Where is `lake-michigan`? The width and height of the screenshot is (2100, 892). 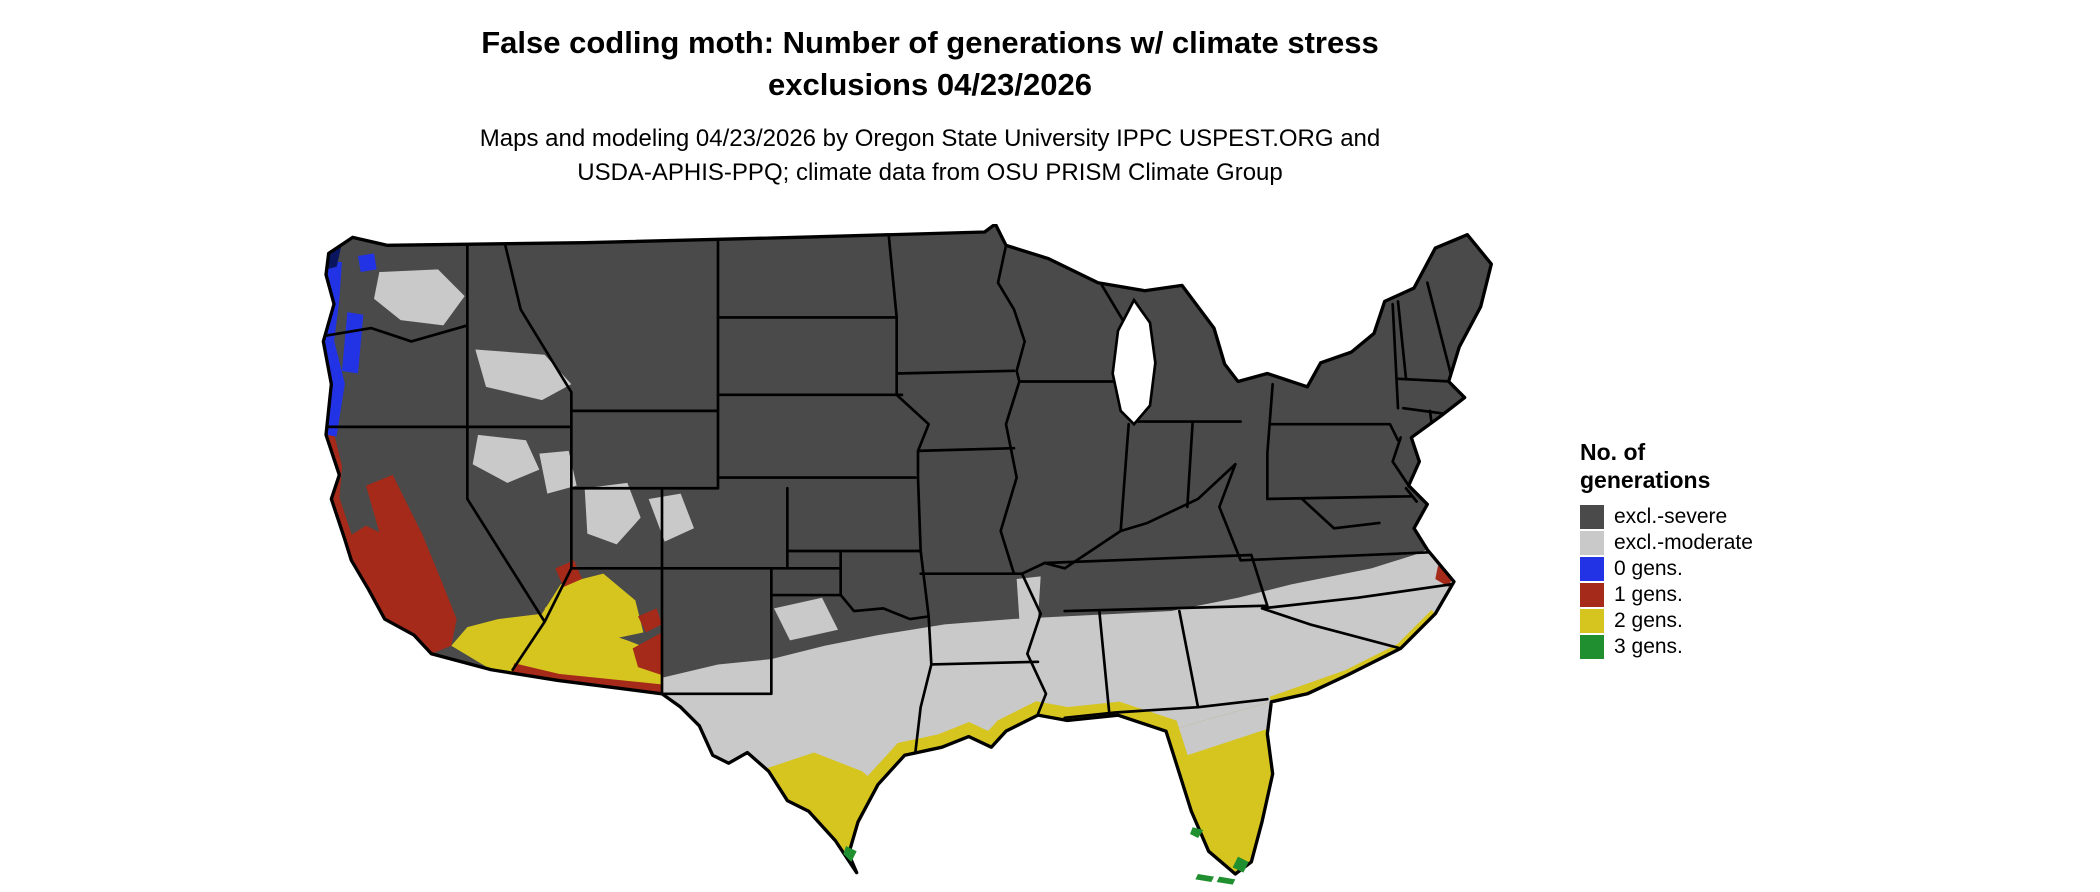 lake-michigan is located at coordinates (1134, 362).